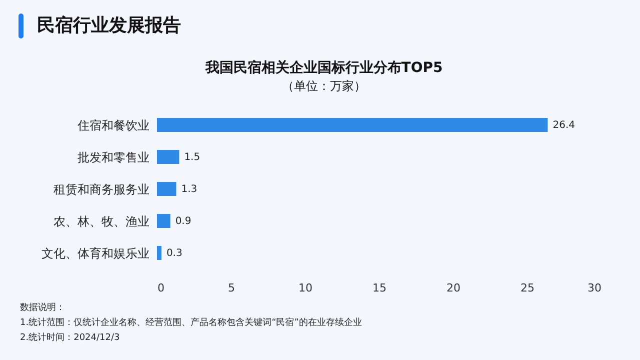  I want to click on y-tick-label: 住宿和餐饮业, so click(113, 125).